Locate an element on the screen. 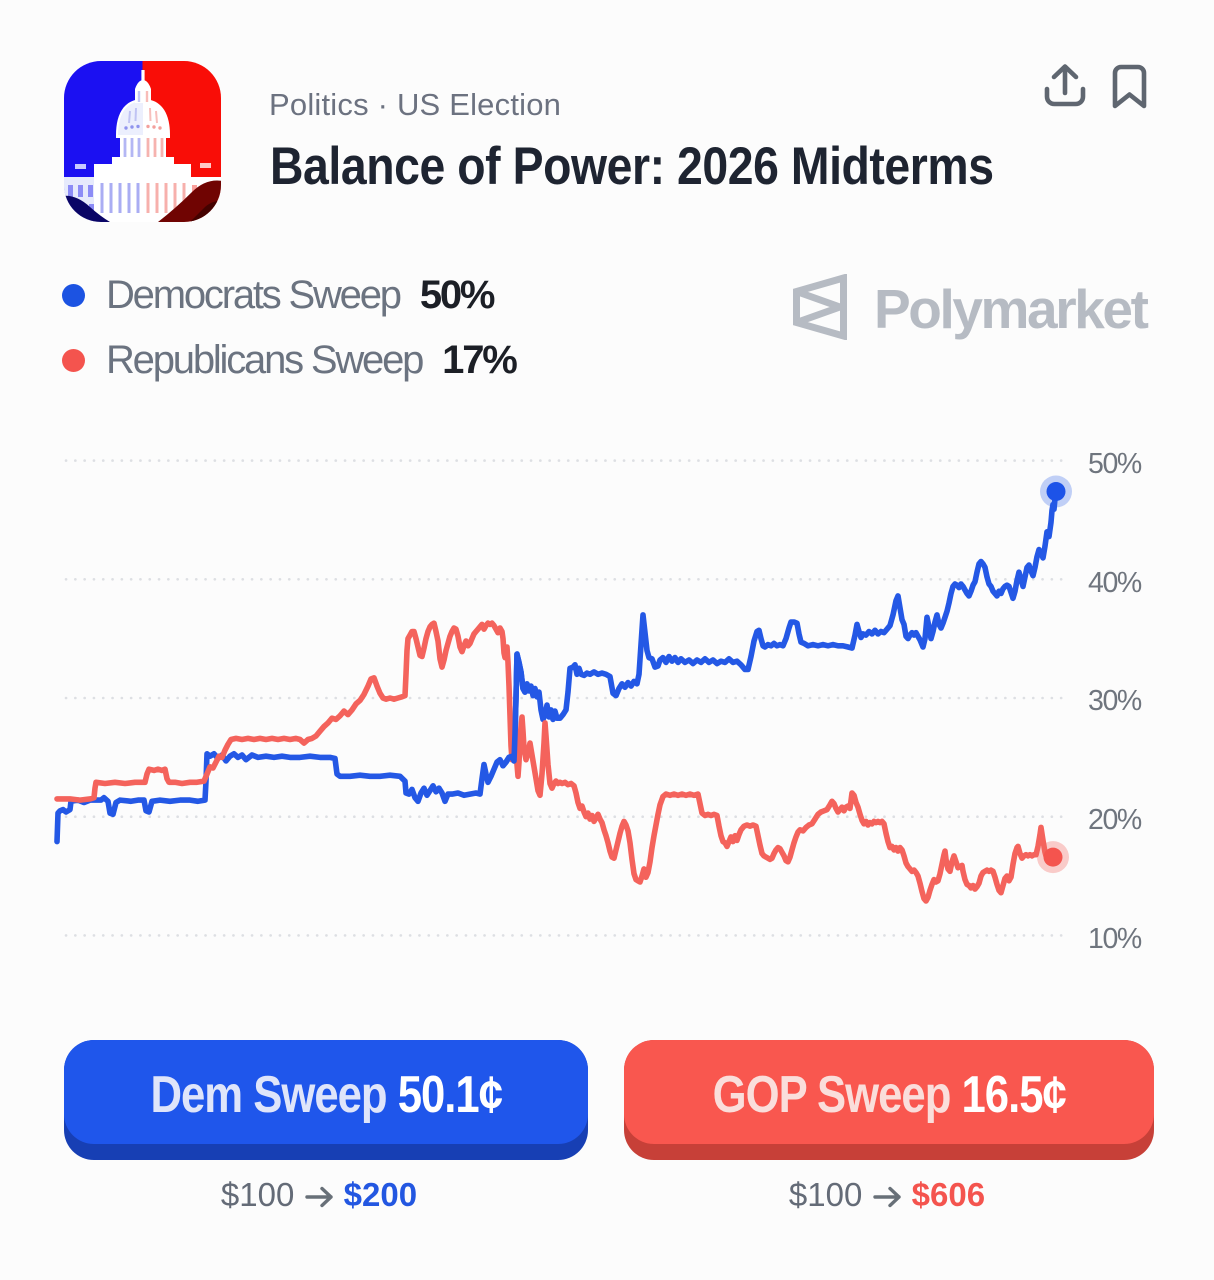  svg-text: 20% is located at coordinates (1115, 820).